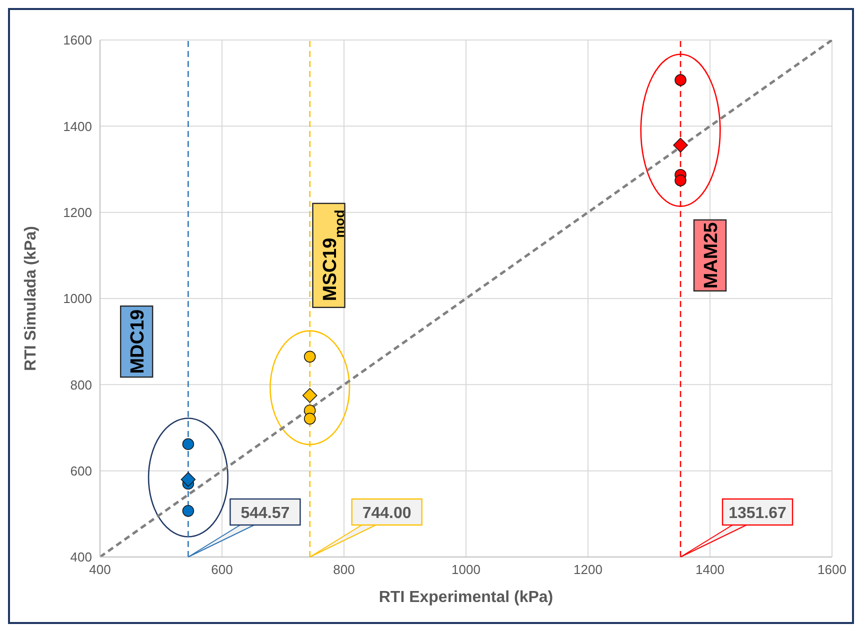  What do you see at coordinates (81, 470) in the screenshot?
I see `y-tick-label: 600` at bounding box center [81, 470].